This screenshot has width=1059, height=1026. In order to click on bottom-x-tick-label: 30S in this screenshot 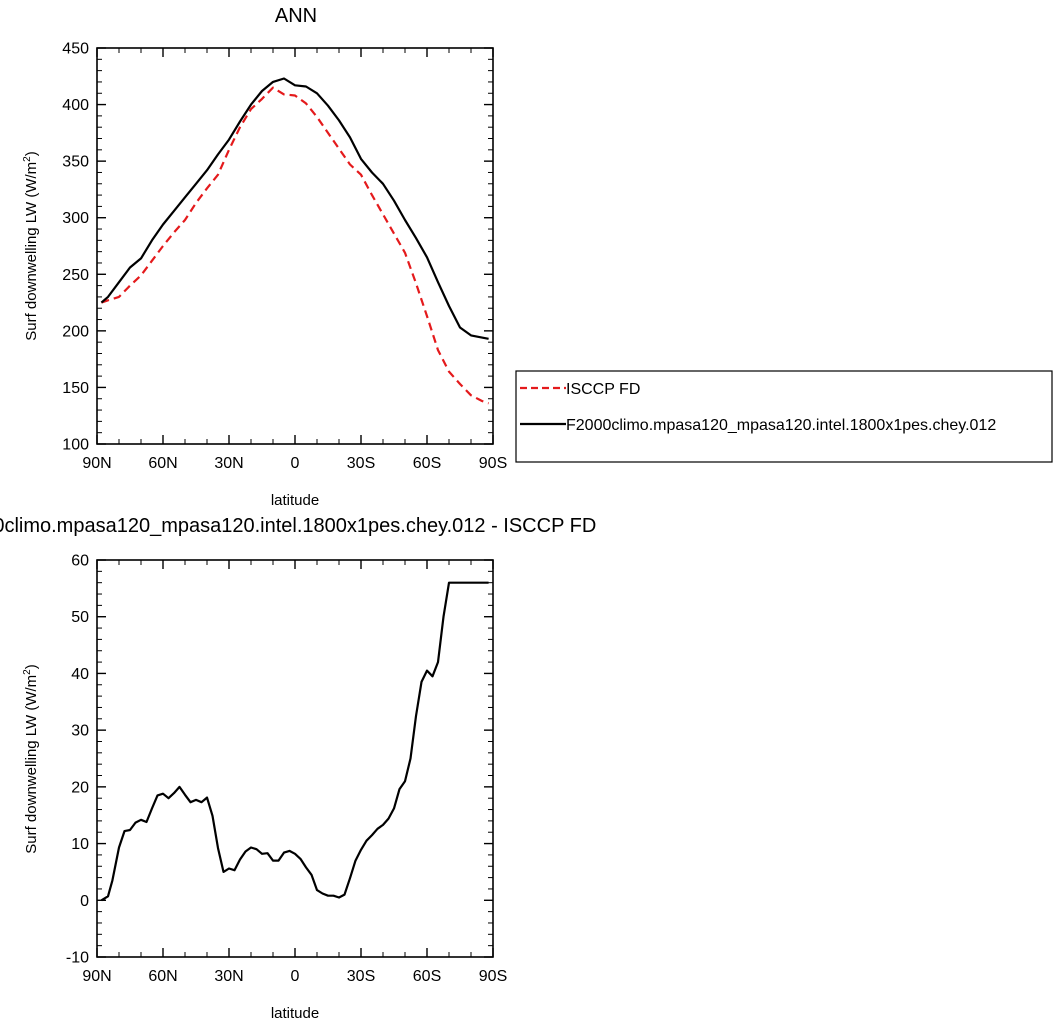, I will do `click(361, 976)`.